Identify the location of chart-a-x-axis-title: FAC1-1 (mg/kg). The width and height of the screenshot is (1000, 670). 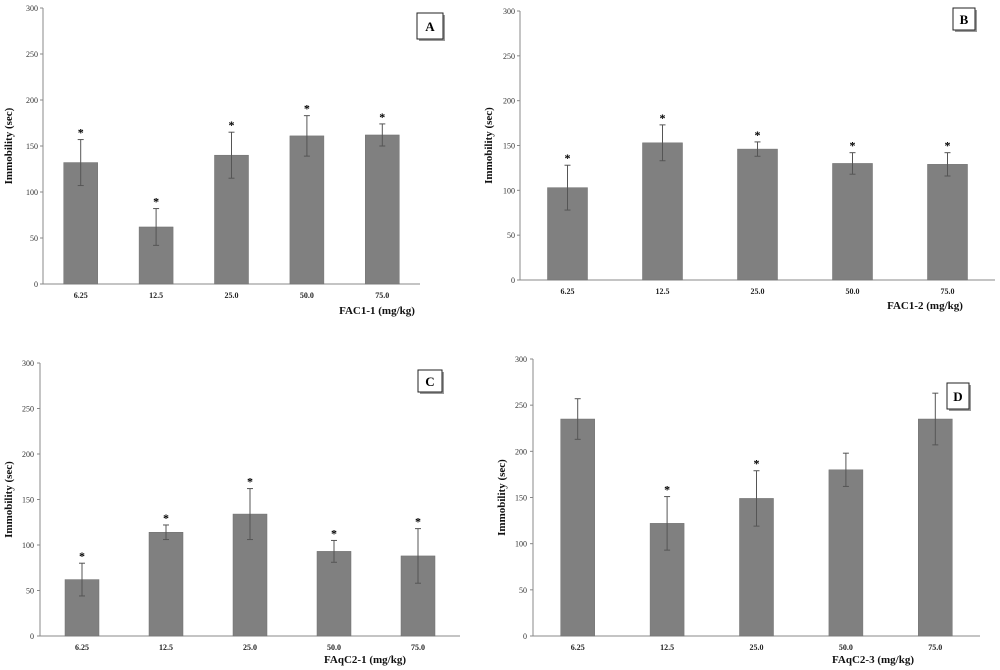
(377, 311).